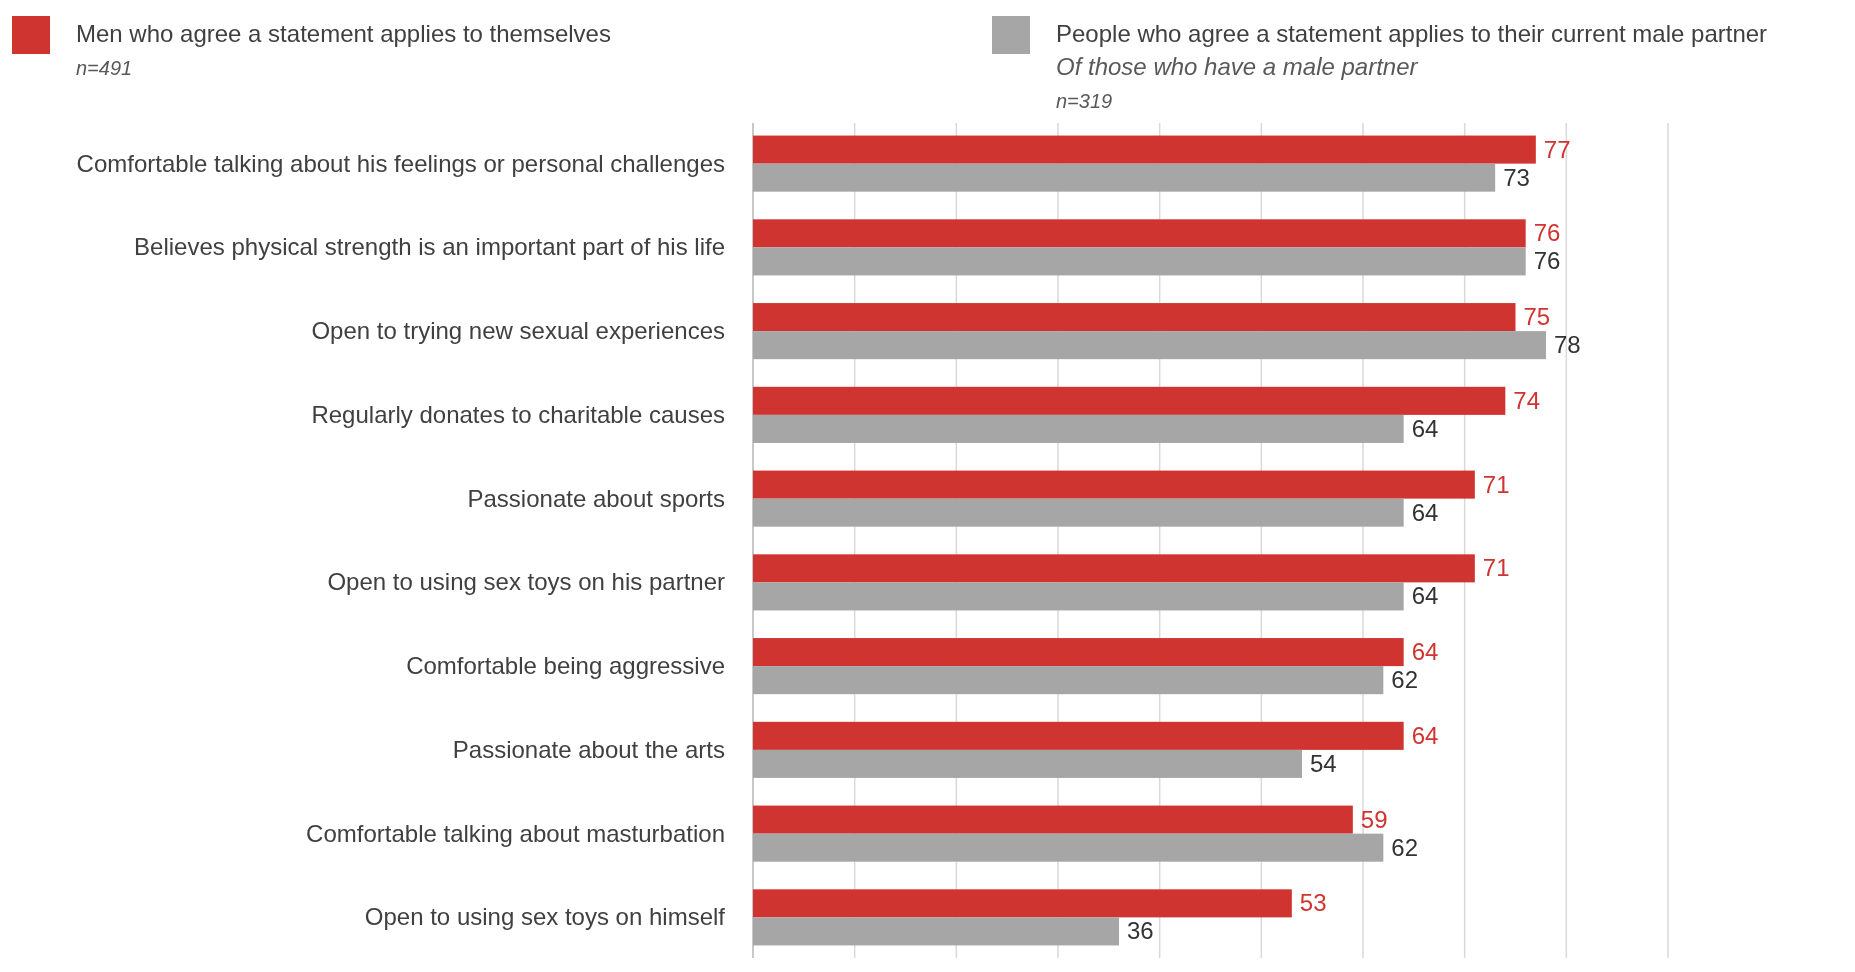 Image resolution: width=1855 pixels, height=972 pixels. I want to click on data-label: 74, so click(1527, 400).